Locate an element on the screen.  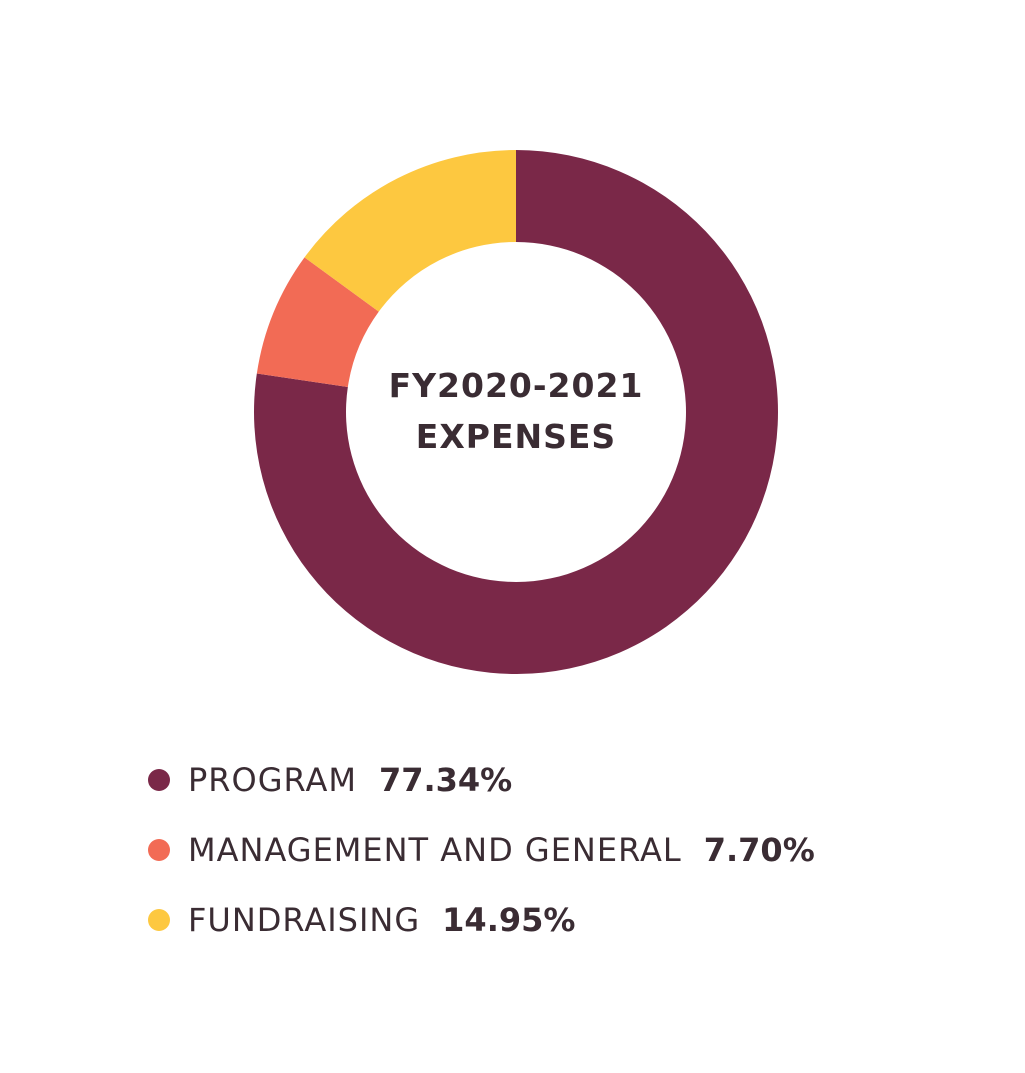
legend-dot-fundraising is located at coordinates (159, 920).